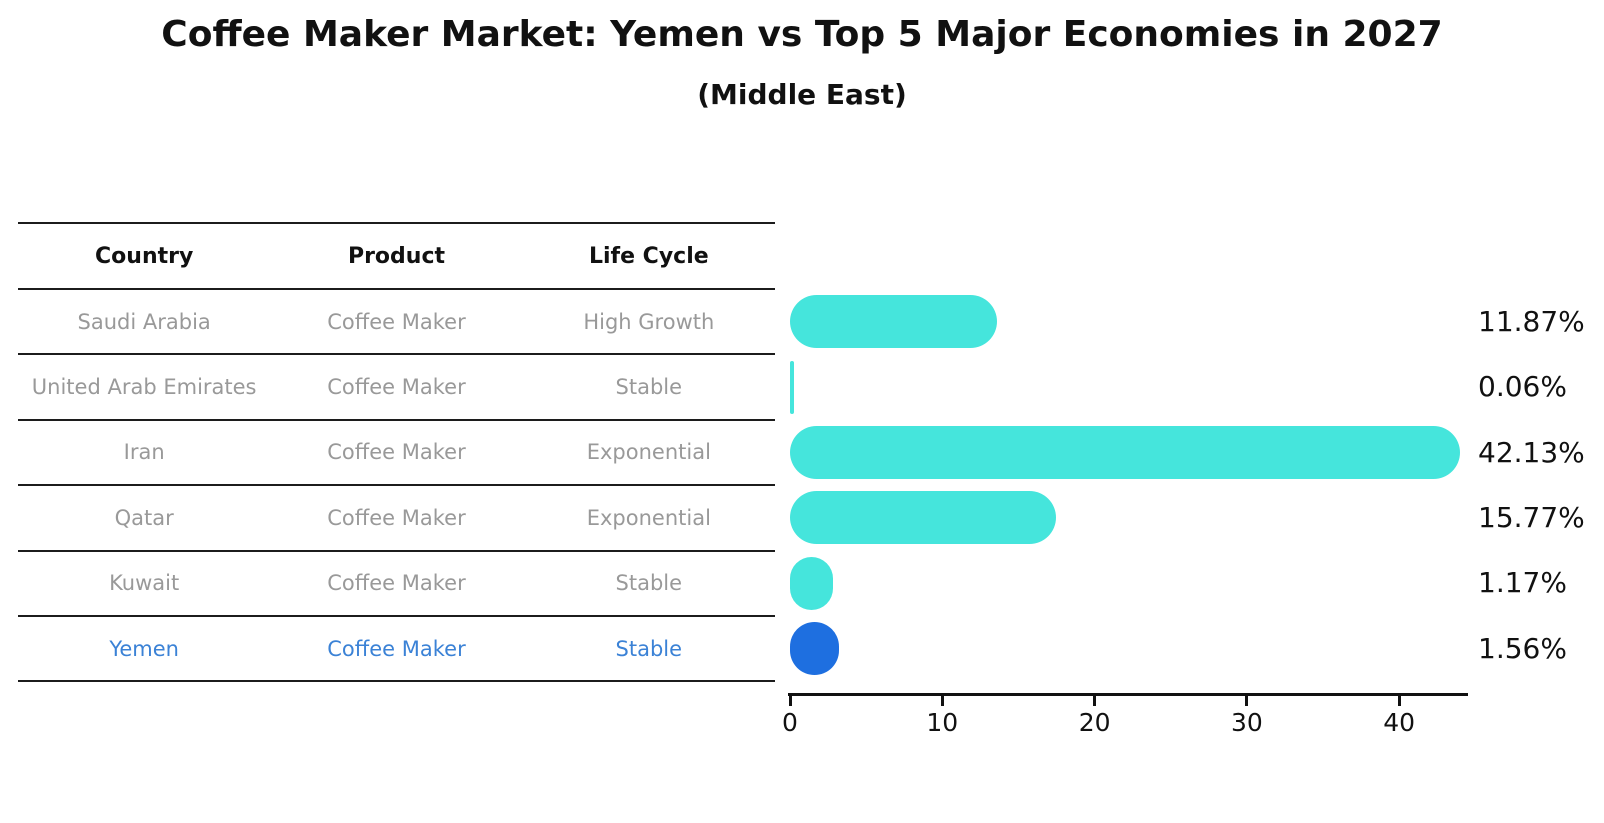 Image resolution: width=1604 pixels, height=823 pixels. I want to click on country-cell: Iran, so click(144, 452).